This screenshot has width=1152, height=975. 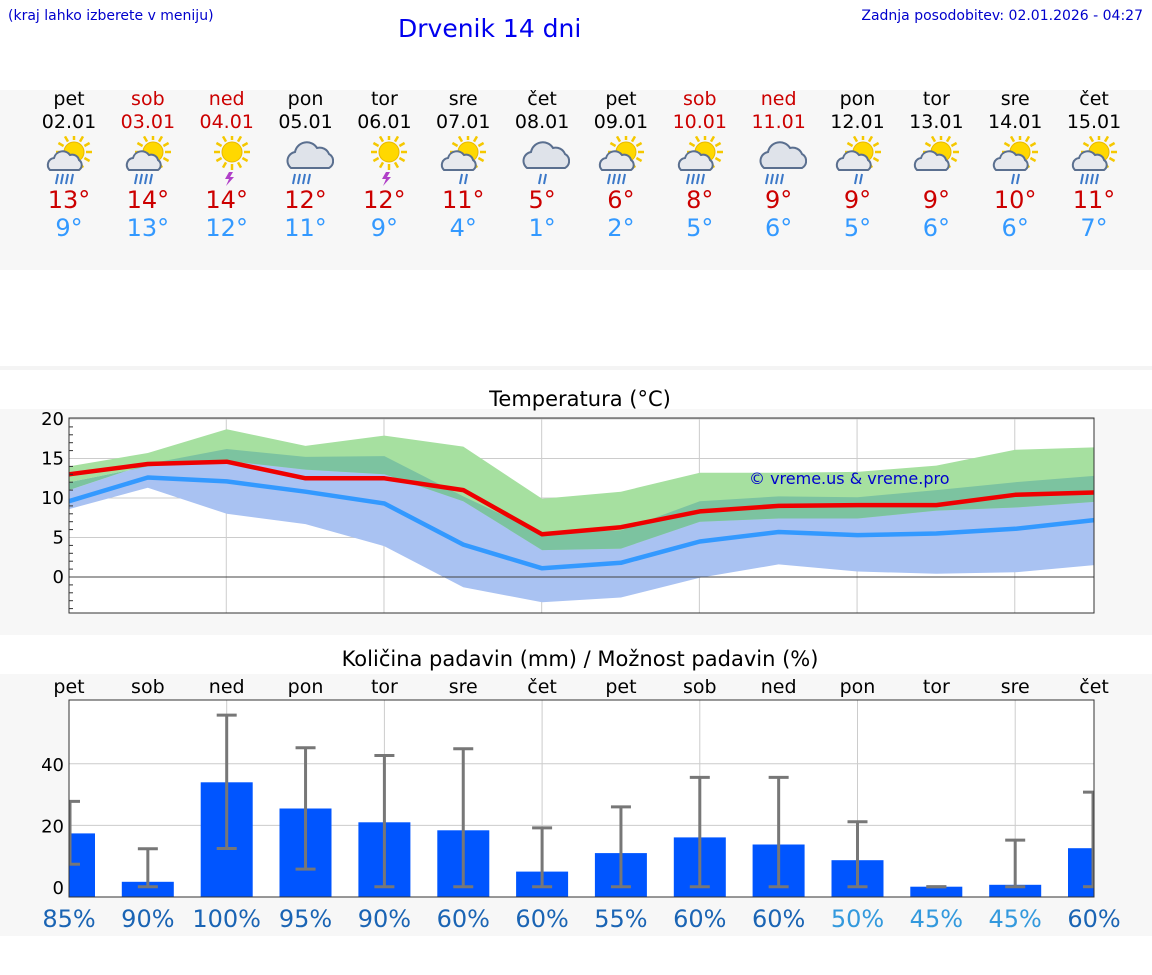 What do you see at coordinates (306, 166) in the screenshot?
I see `forecast-day-column: pon 05.01 12° 11°` at bounding box center [306, 166].